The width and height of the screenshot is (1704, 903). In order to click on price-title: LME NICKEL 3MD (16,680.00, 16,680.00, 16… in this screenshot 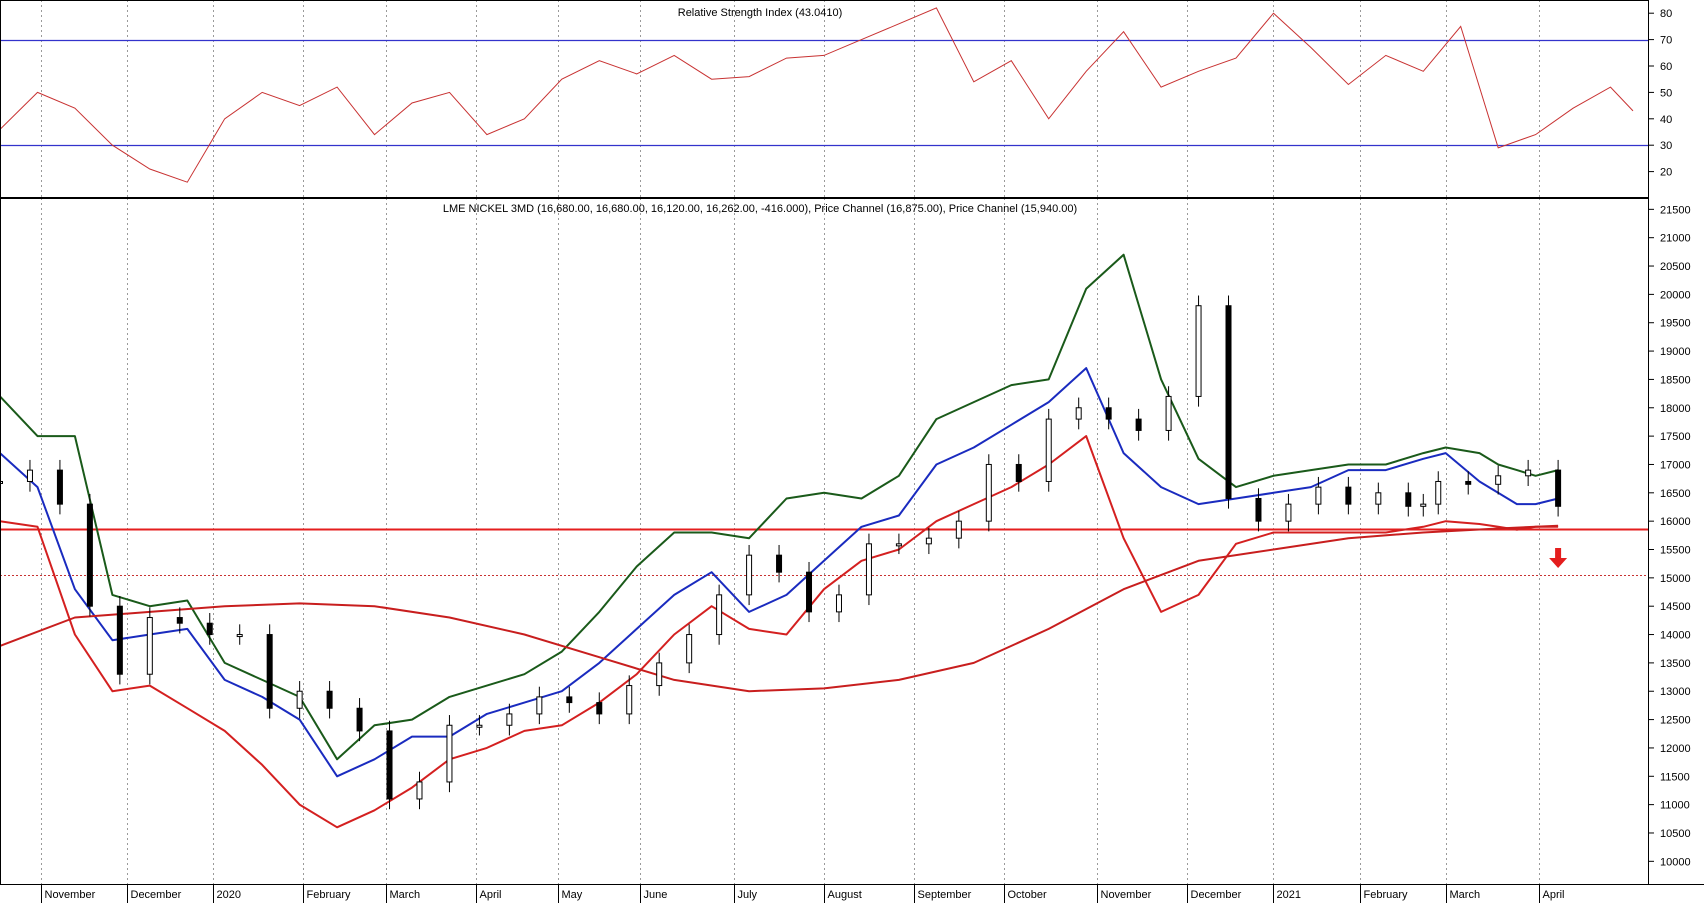, I will do `click(760, 209)`.